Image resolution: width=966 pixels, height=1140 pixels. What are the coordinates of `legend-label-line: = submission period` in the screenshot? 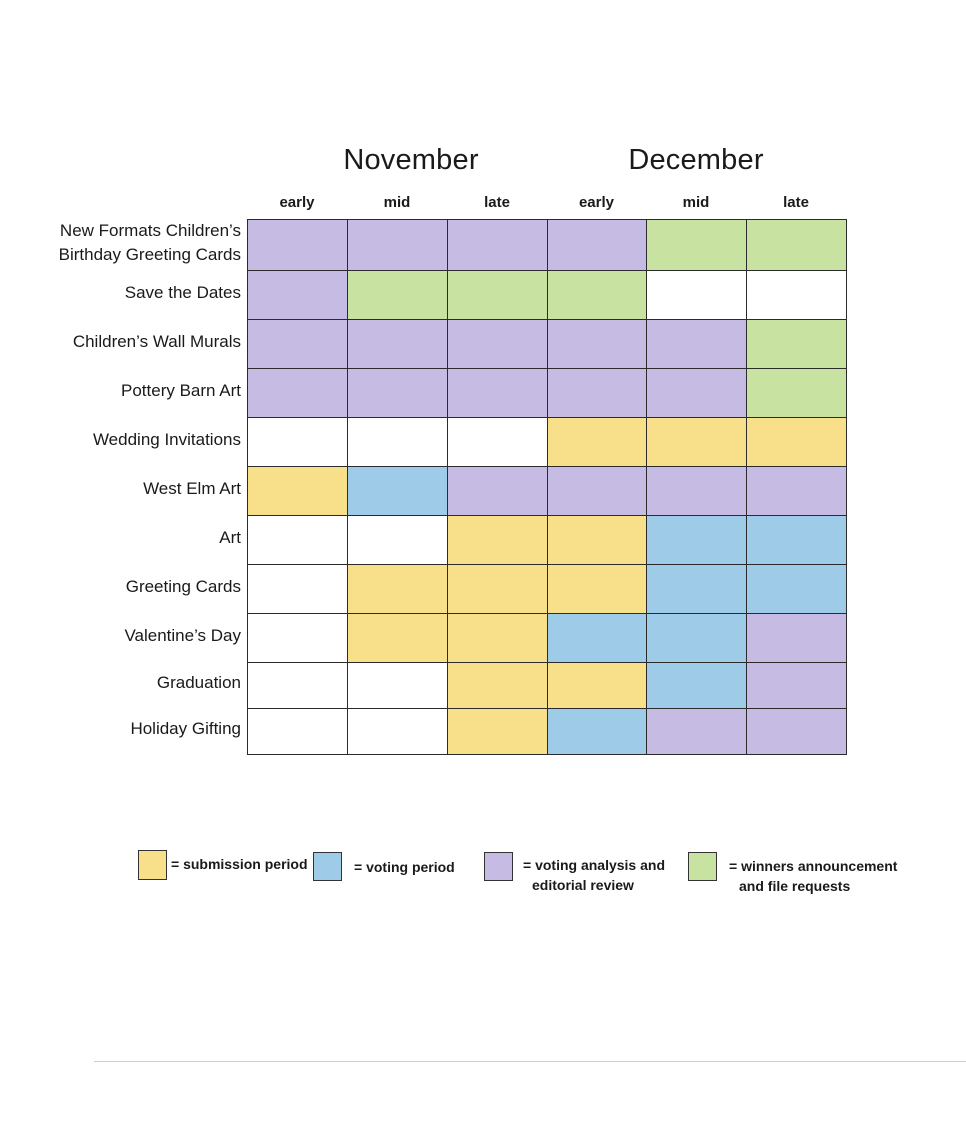 It's located at (239, 864).